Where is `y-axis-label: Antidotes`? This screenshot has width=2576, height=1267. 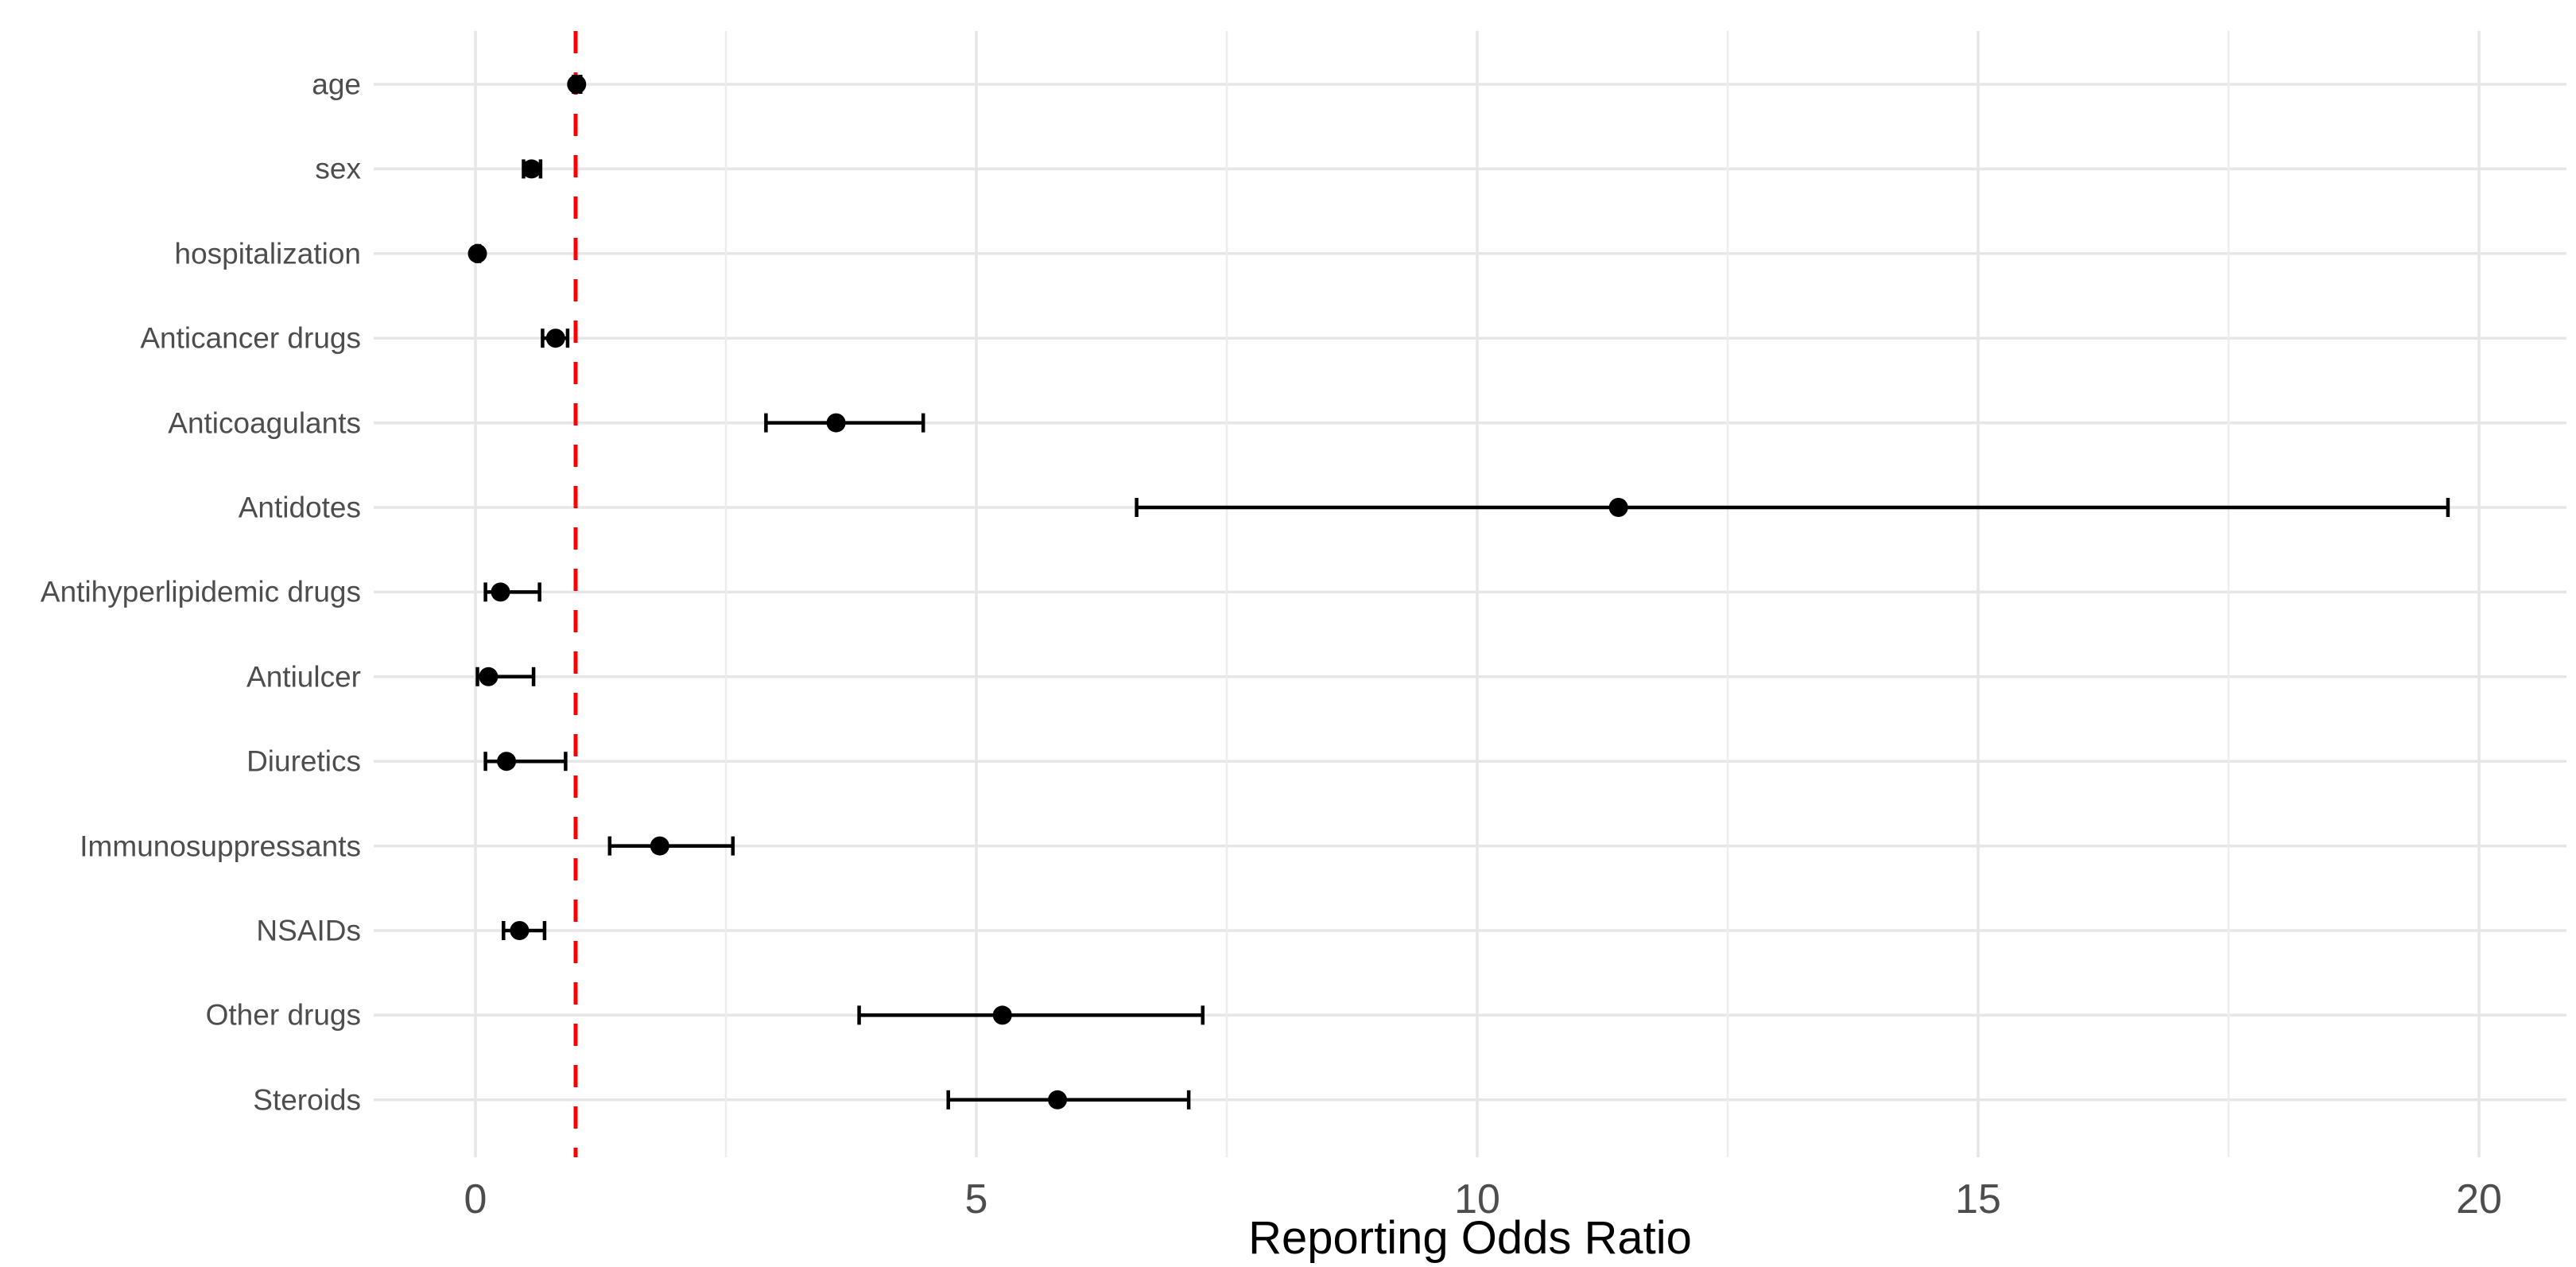
y-axis-label: Antidotes is located at coordinates (300, 507).